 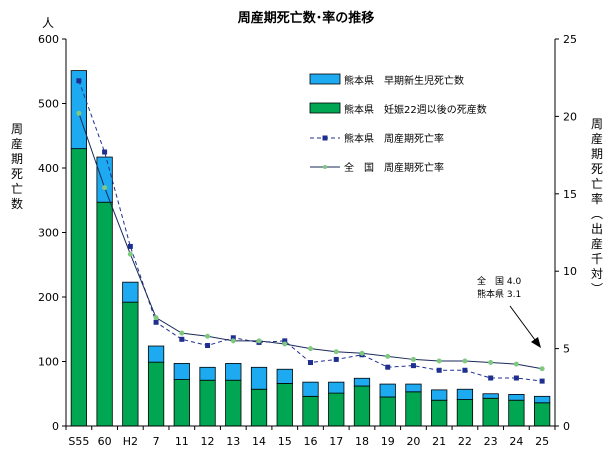 What do you see at coordinates (566, 349) in the screenshot?
I see `right-tick-label: 5` at bounding box center [566, 349].